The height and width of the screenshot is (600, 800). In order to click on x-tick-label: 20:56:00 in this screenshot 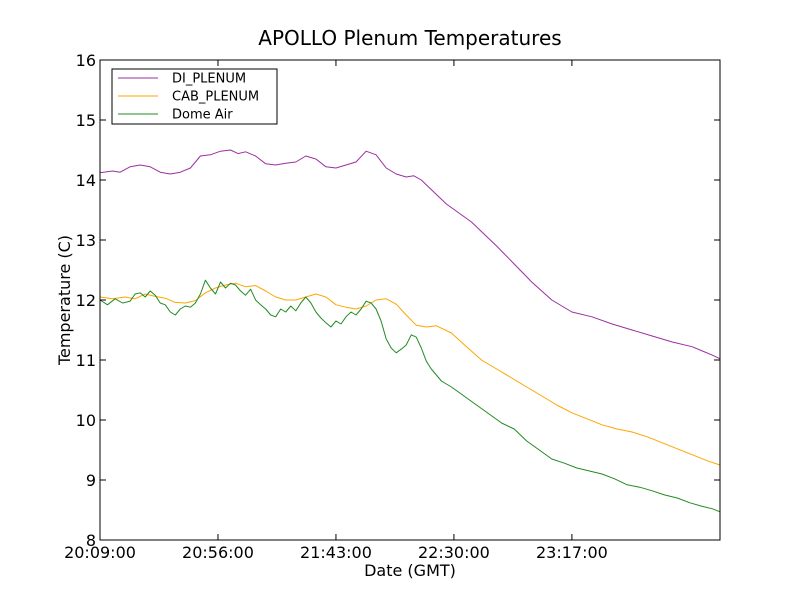, I will do `click(218, 552)`.